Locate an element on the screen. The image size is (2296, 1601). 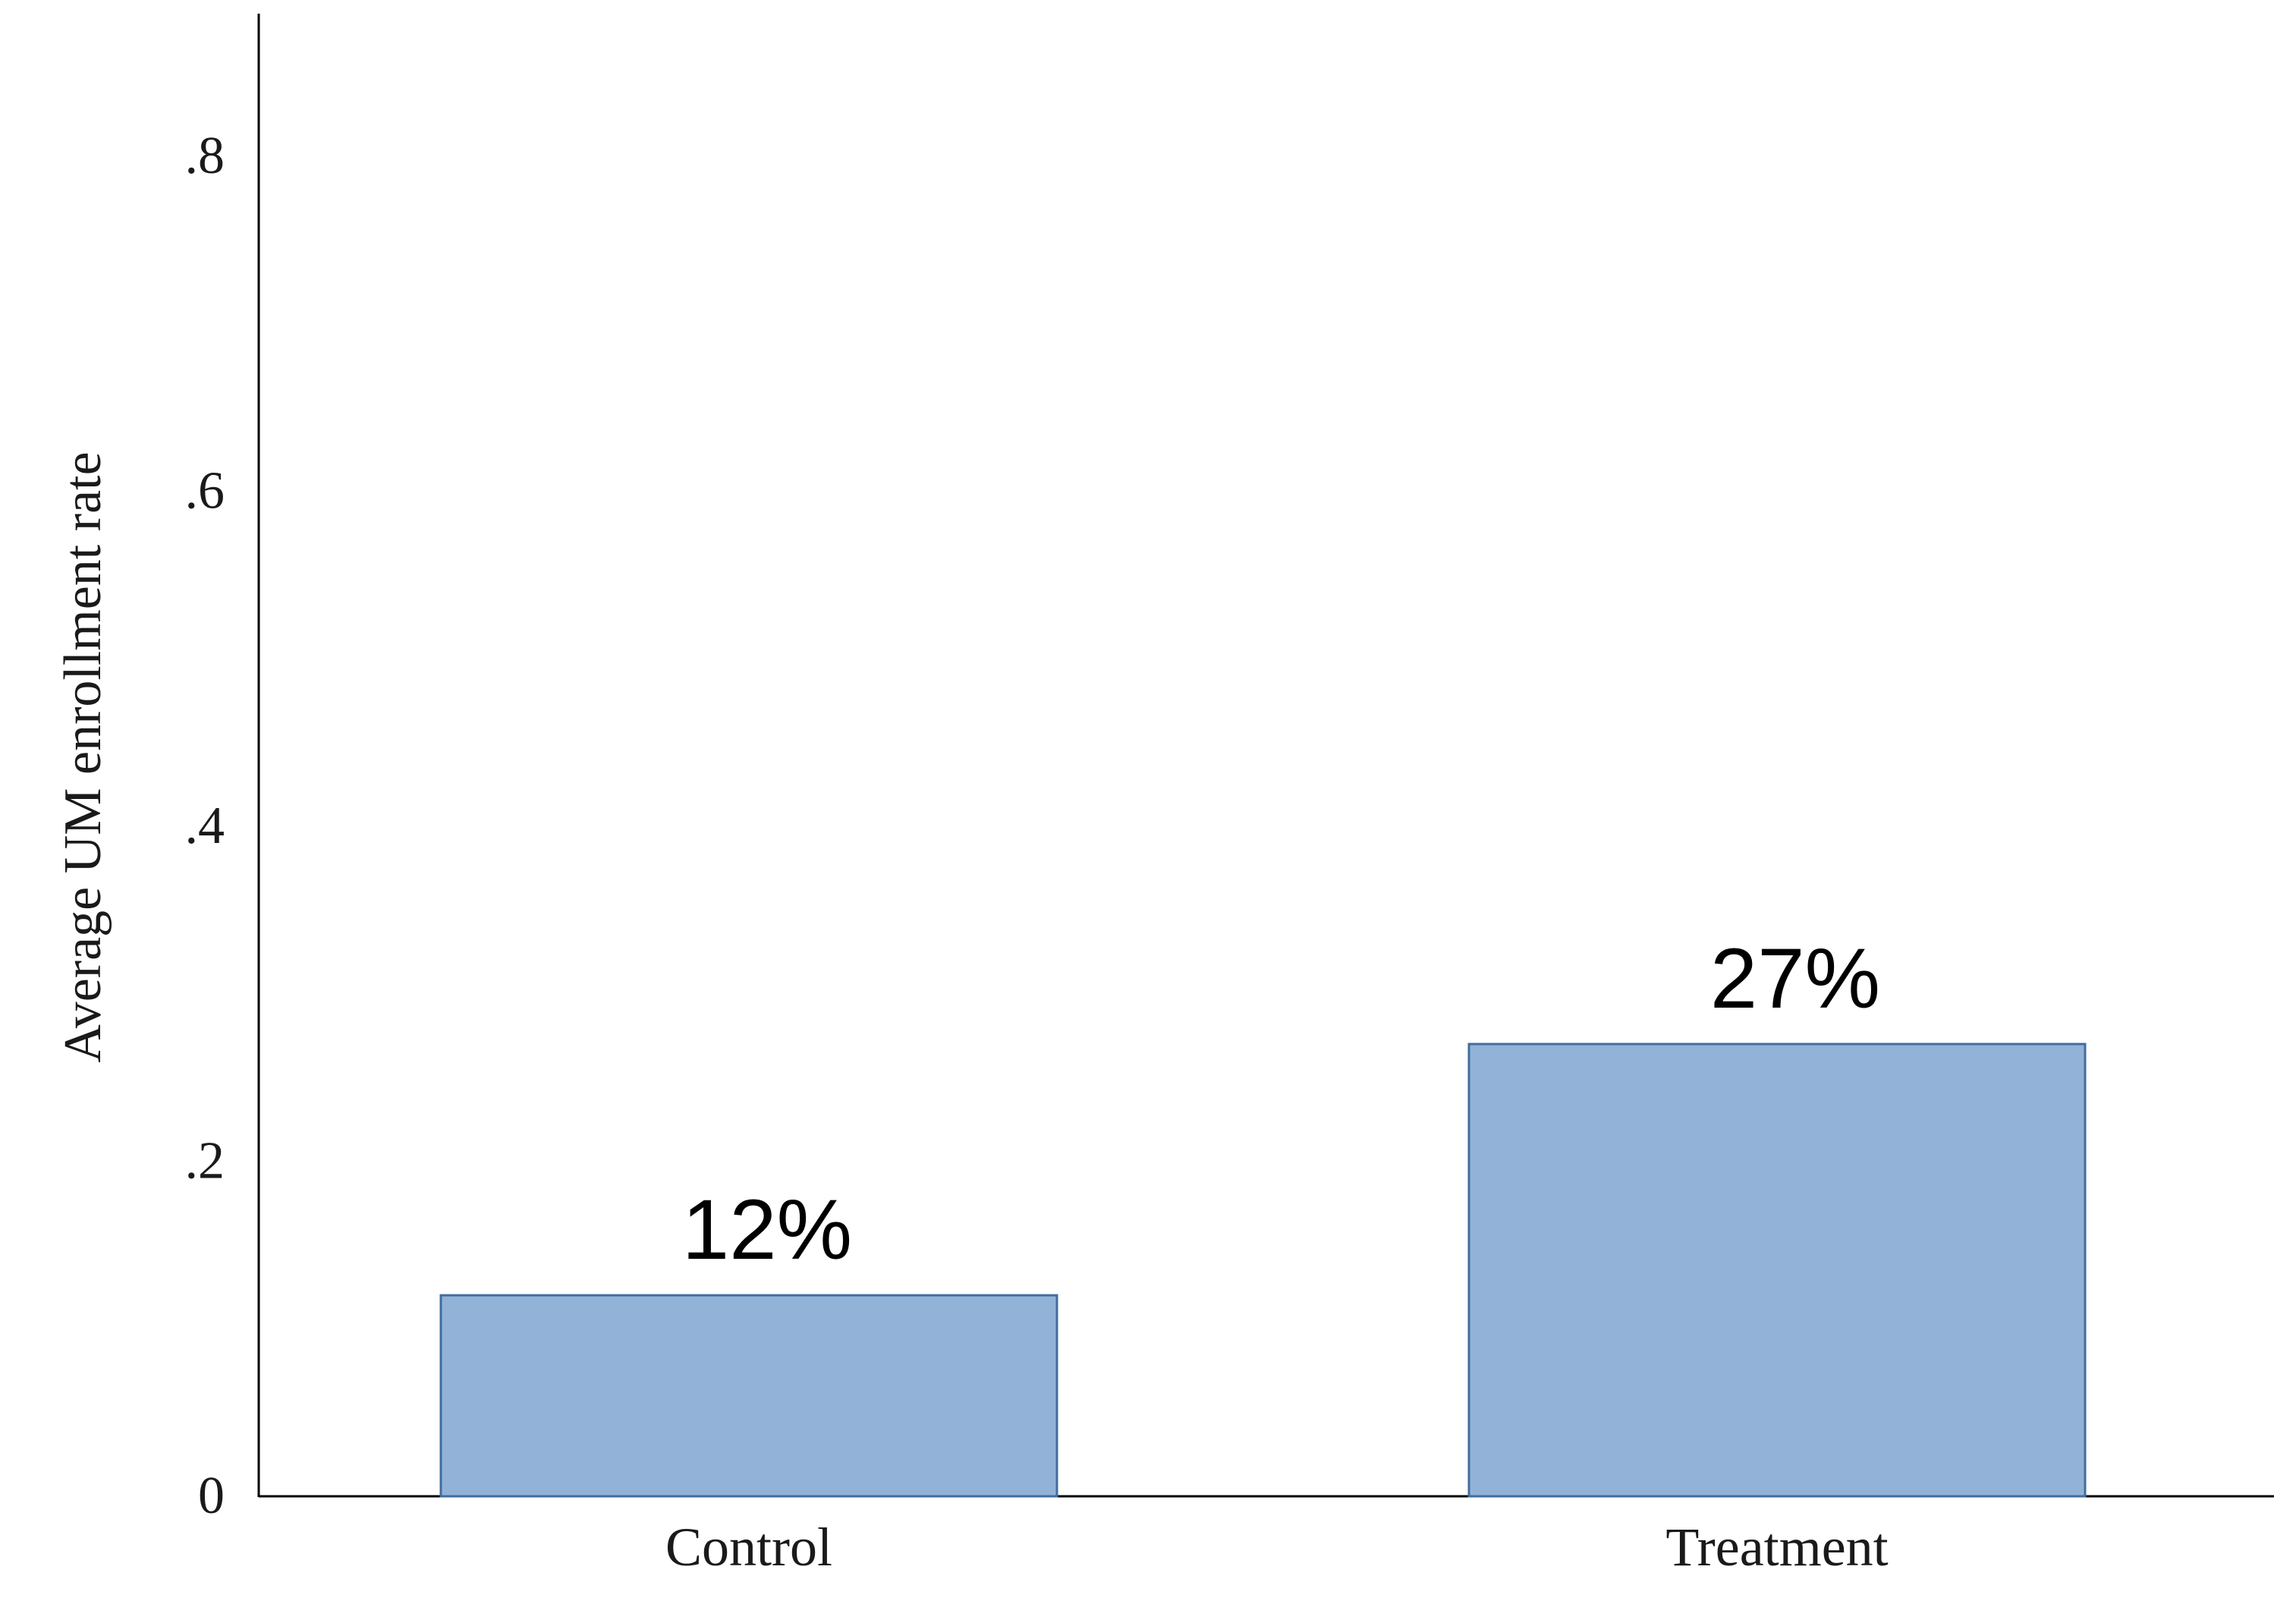
y-axis-title: Average UM enrollment rate is located at coordinates (83, 756).